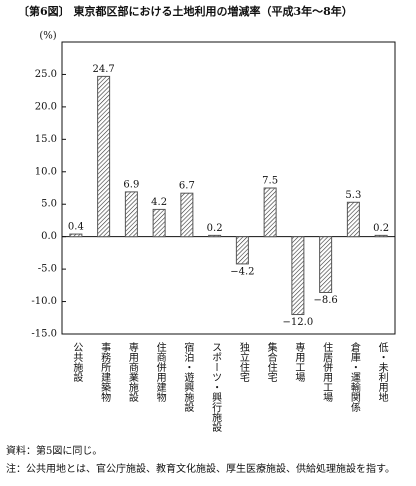 Image resolution: width=416 pixels, height=486 pixels. I want to click on x-tick-label: 倉庫・運輸関係, so click(354, 377).